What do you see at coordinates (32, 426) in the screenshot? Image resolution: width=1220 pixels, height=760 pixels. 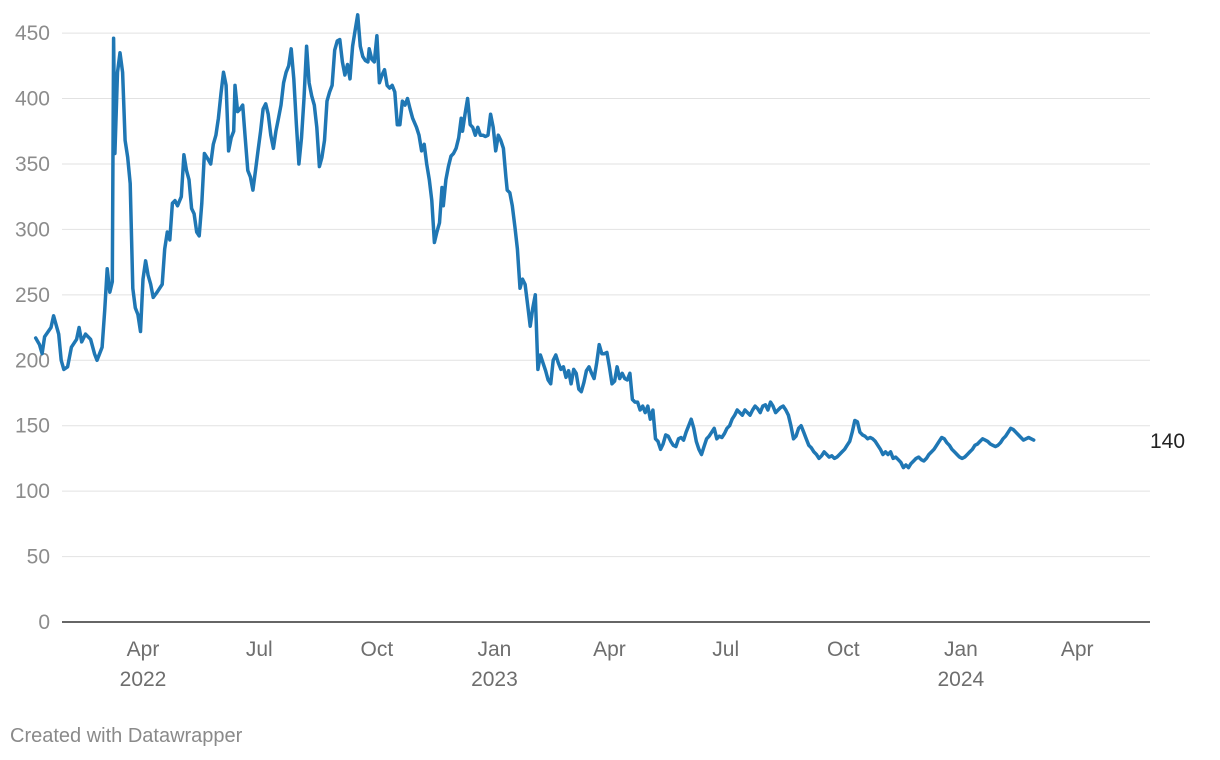 I see `y-tick-label: 150` at bounding box center [32, 426].